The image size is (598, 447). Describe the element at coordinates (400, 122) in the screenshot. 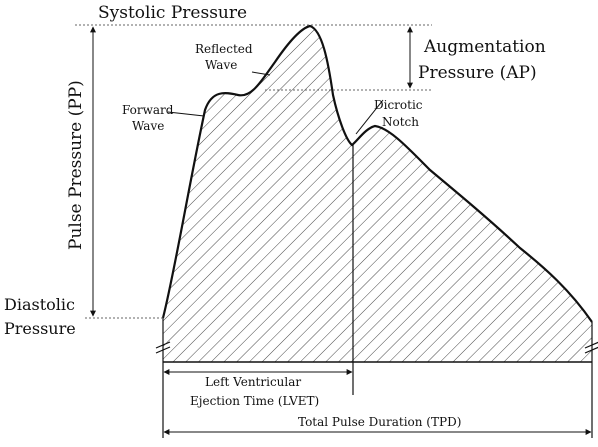

I see `dicrotic-notch-label-line2: Notch` at that location.